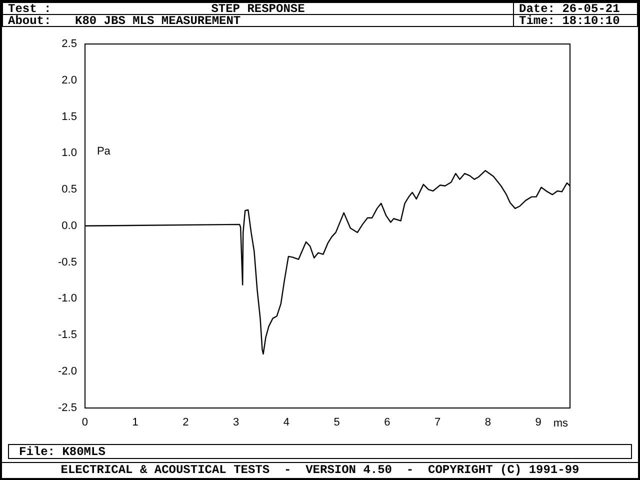 Image resolution: width=640 pixels, height=480 pixels. I want to click on x-tick-label: 6, so click(387, 422).